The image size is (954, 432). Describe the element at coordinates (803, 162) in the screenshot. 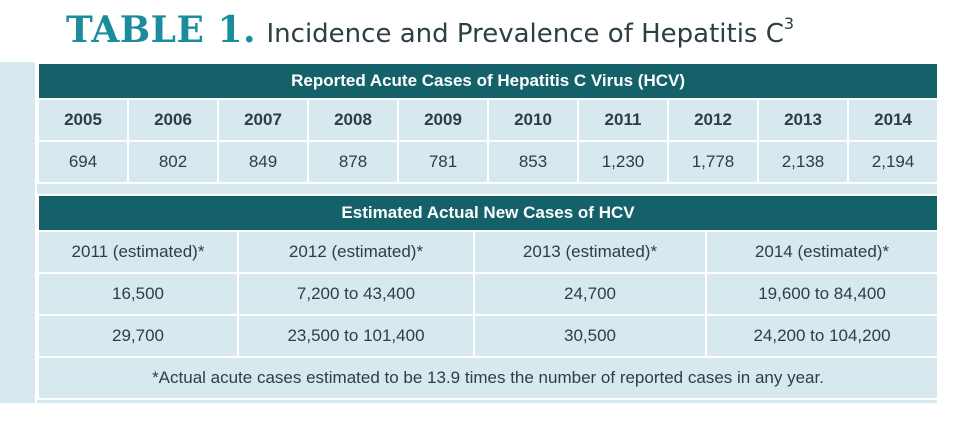

I see `value-cell: 2,138` at that location.